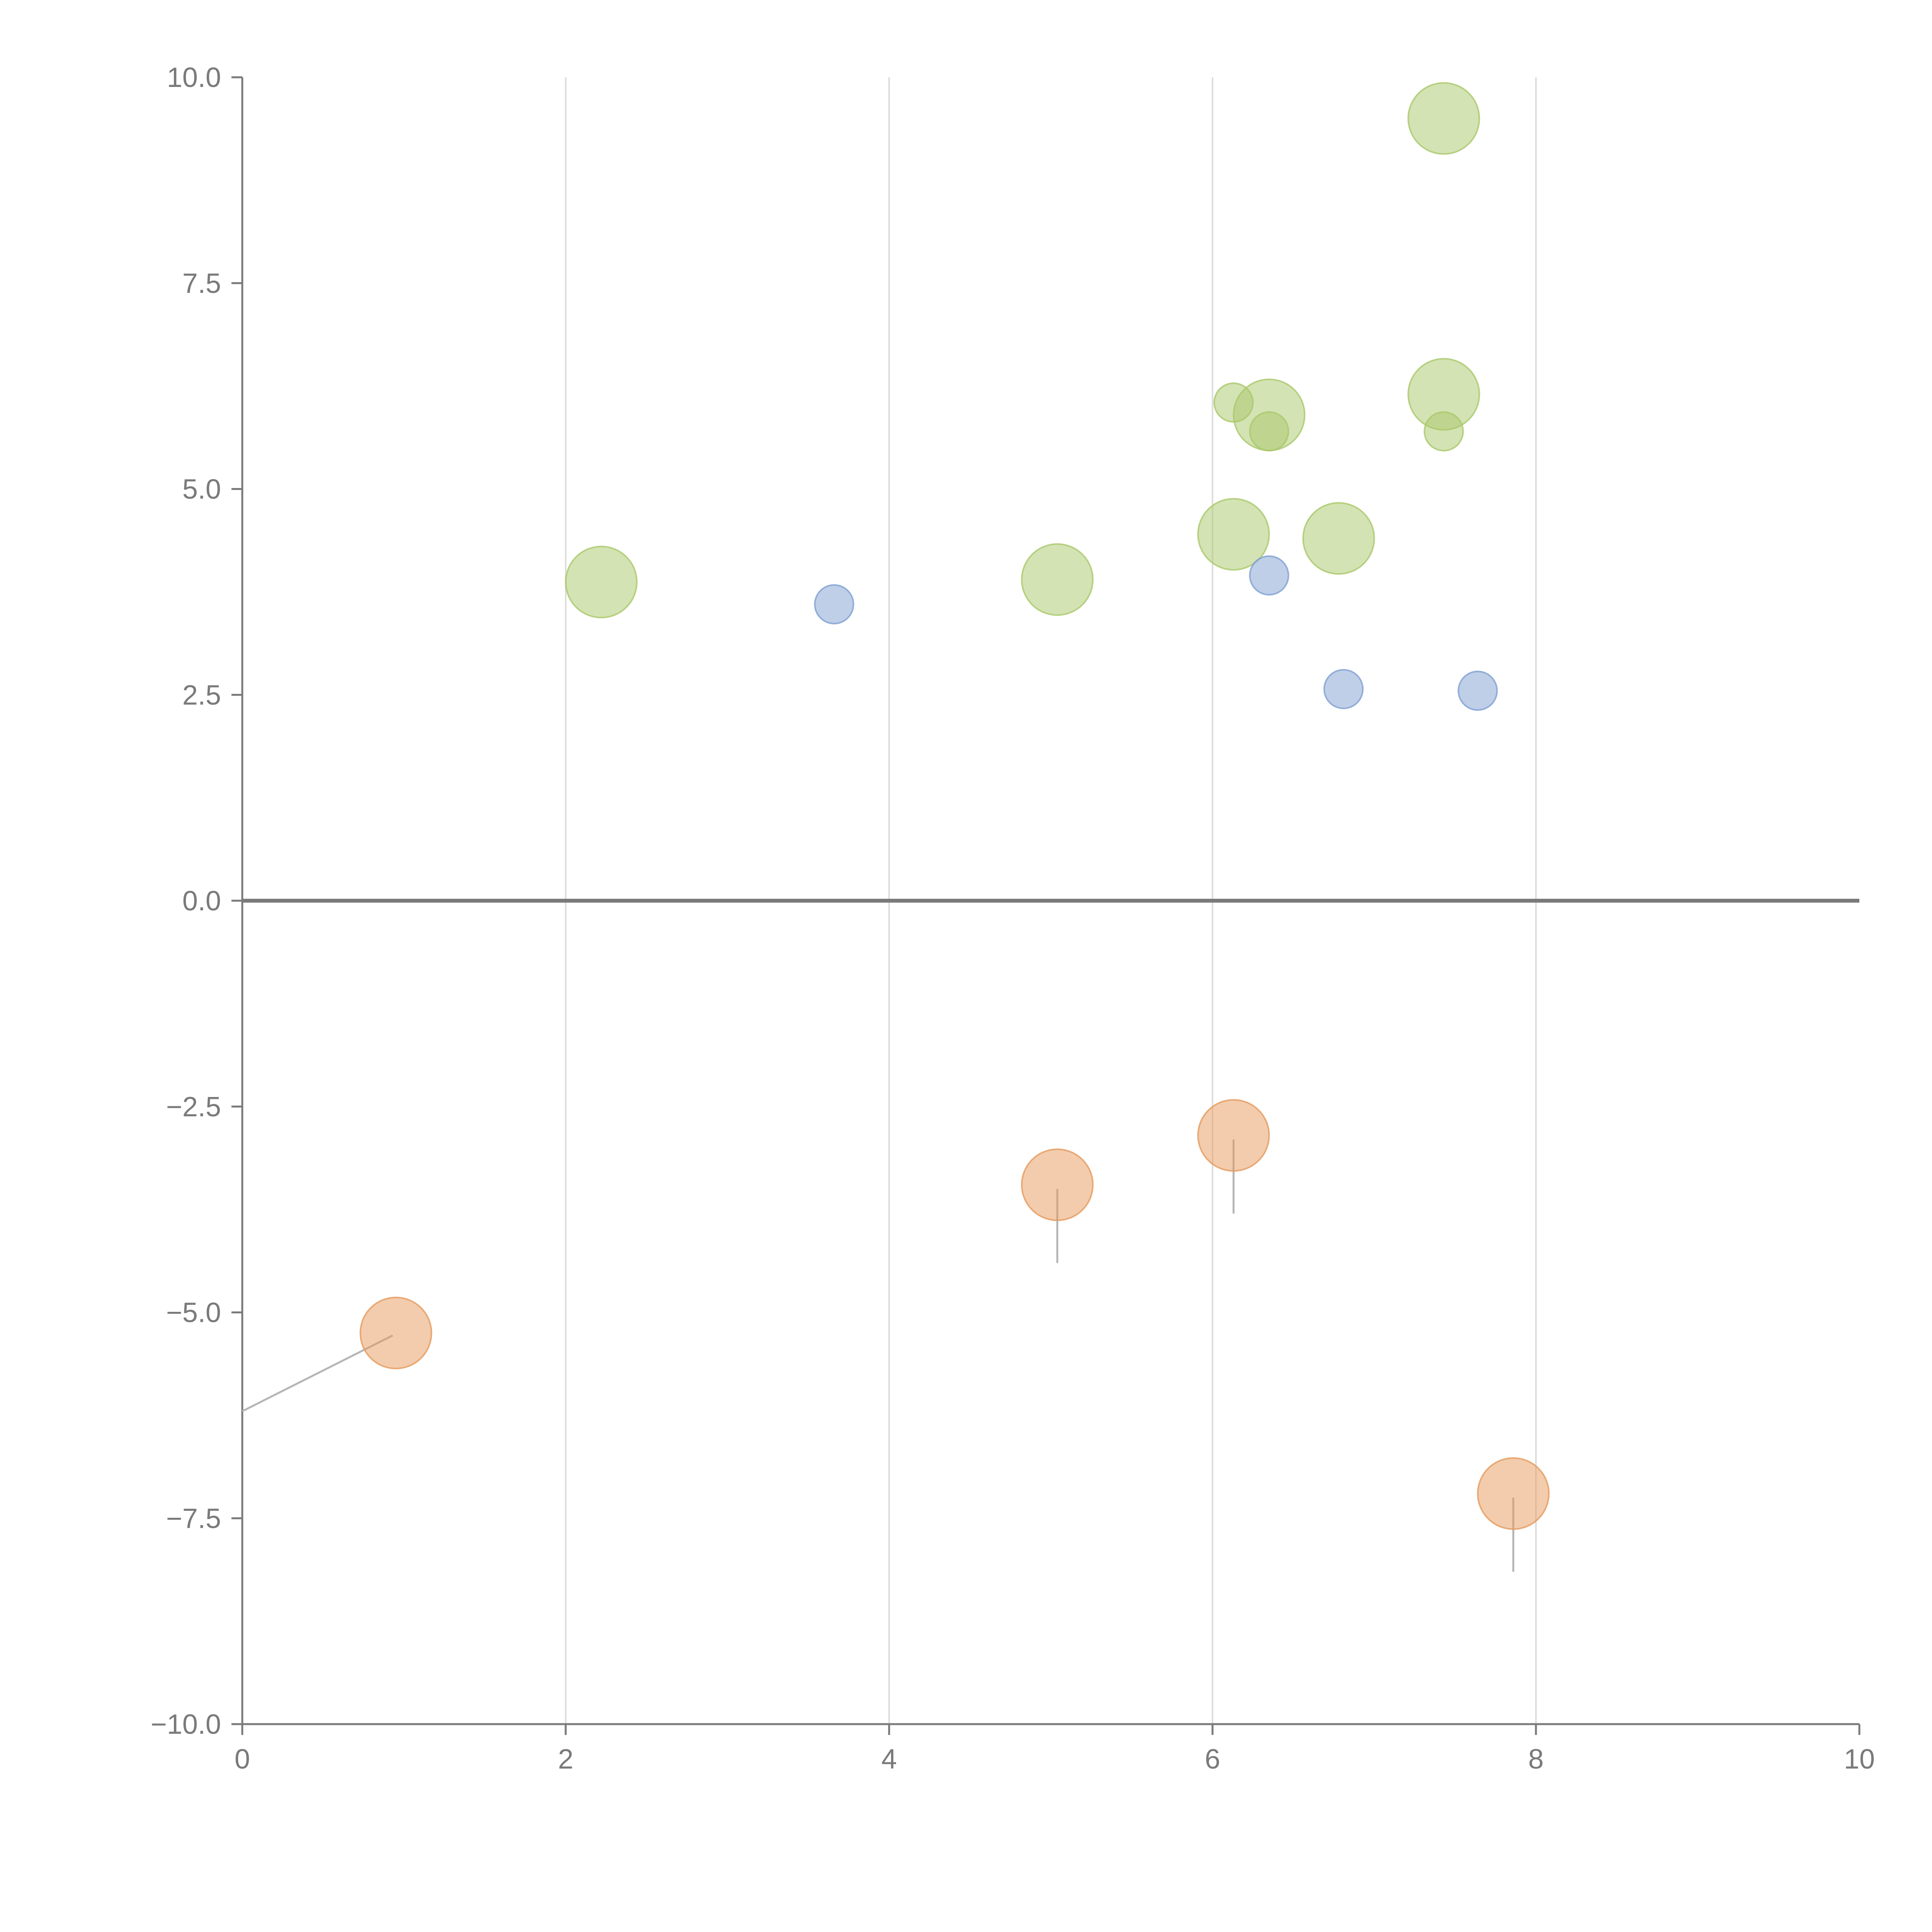 The image size is (1932, 1932). I want to click on x-tick-label: 6, so click(1212, 1759).